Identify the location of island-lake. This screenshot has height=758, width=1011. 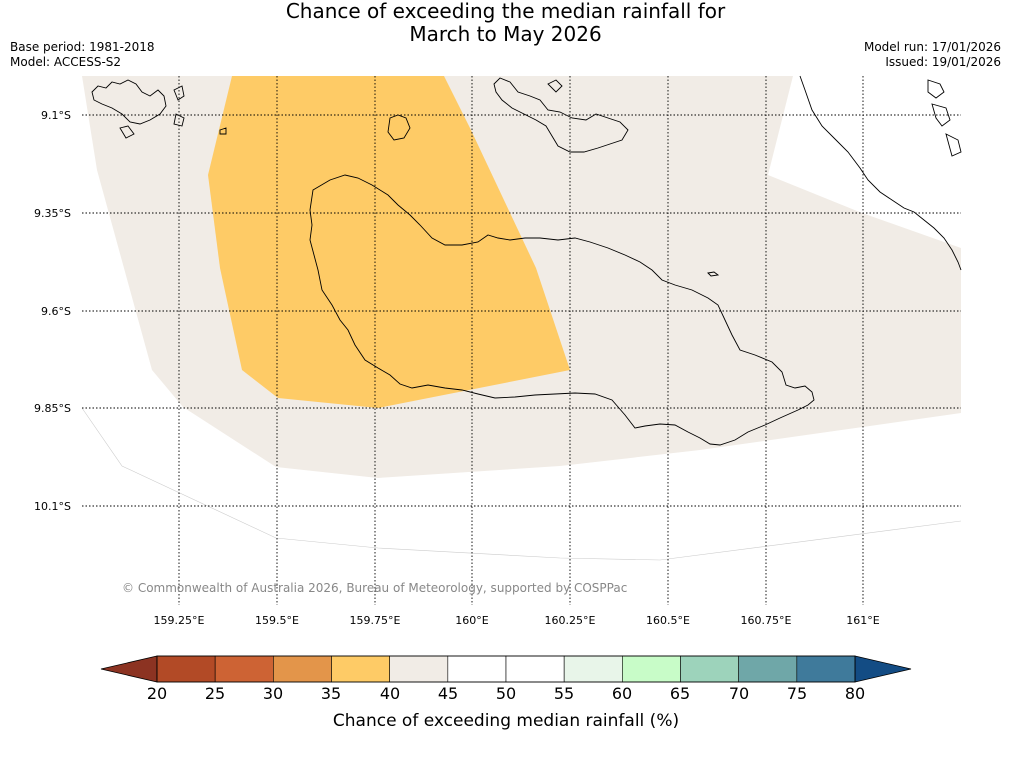
(399, 127).